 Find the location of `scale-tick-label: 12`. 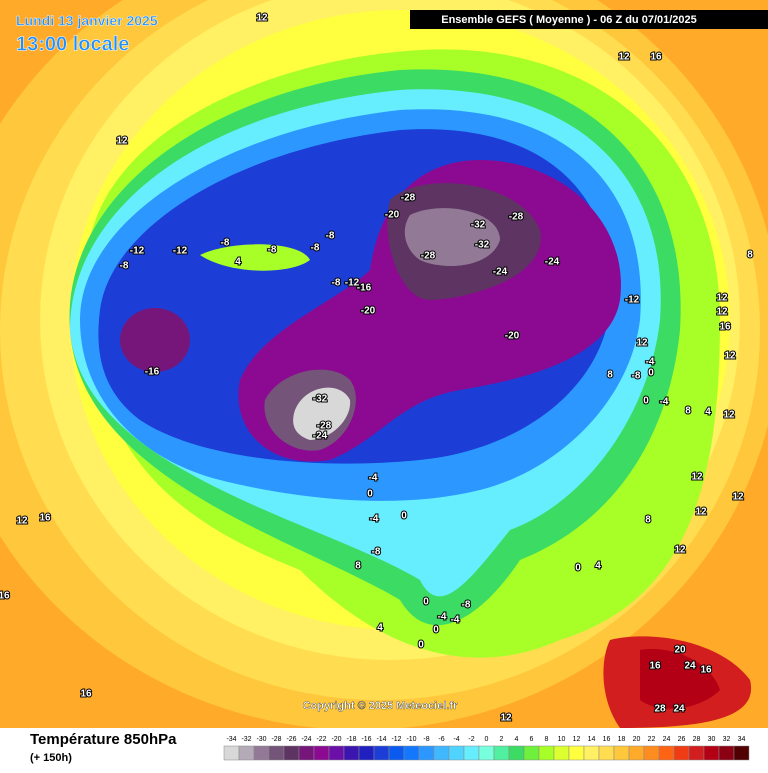

scale-tick-label: 12 is located at coordinates (577, 739).